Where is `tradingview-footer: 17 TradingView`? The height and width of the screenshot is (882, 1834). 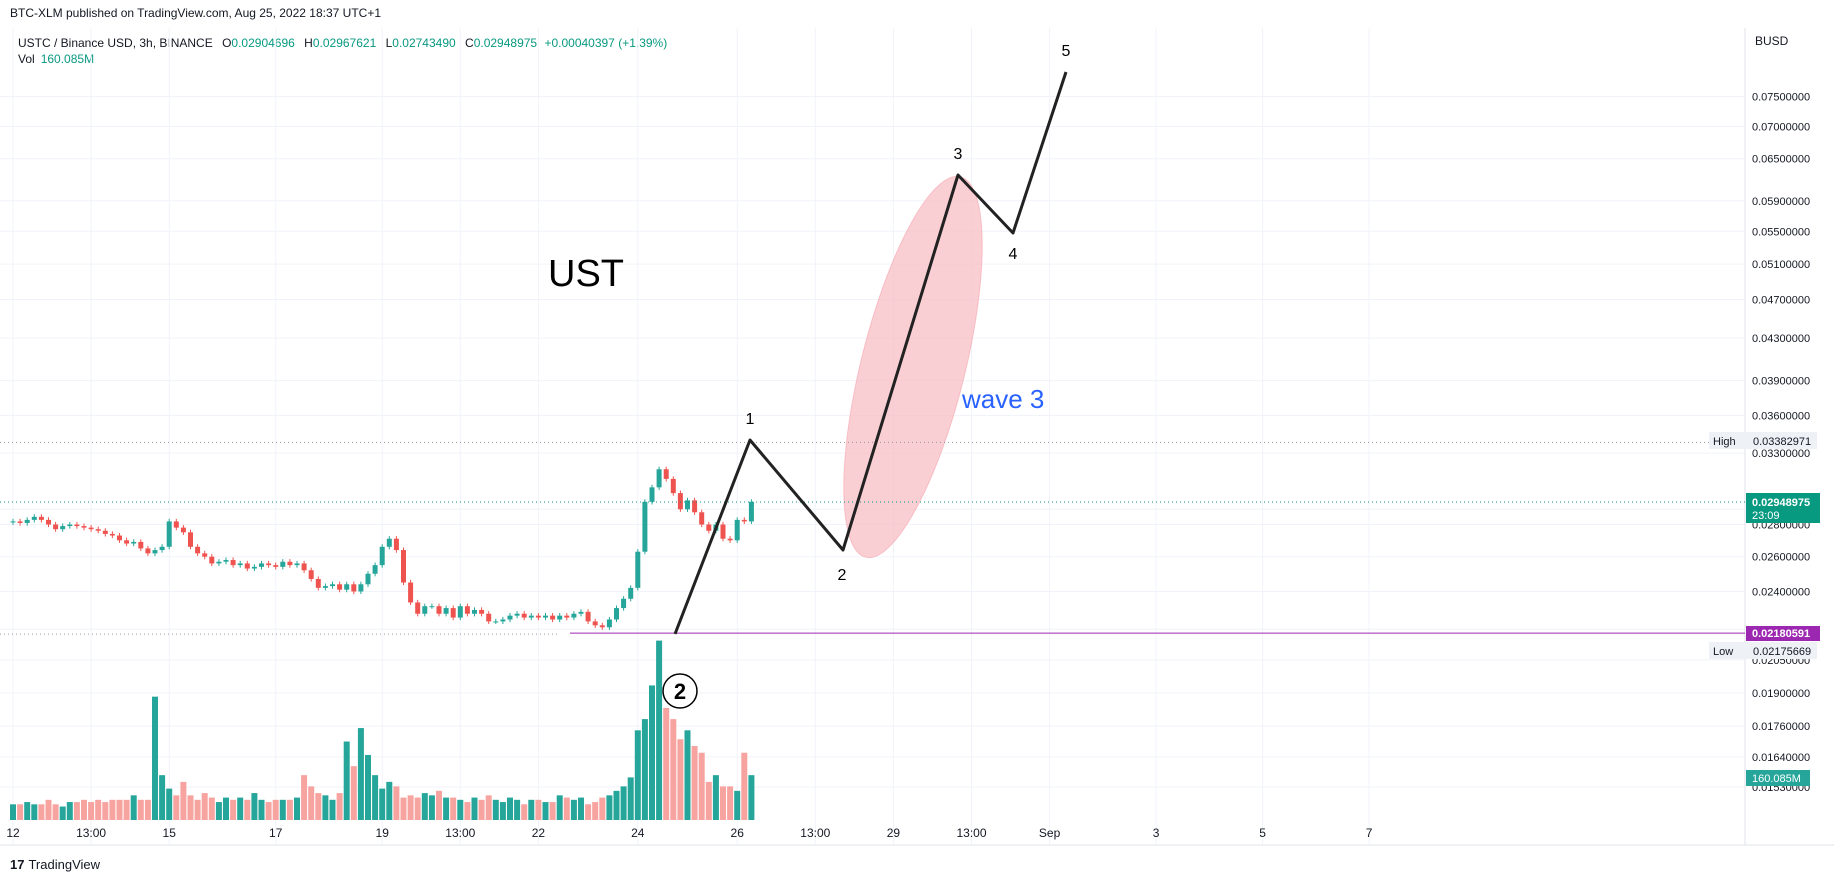 tradingview-footer: 17 TradingView is located at coordinates (55, 864).